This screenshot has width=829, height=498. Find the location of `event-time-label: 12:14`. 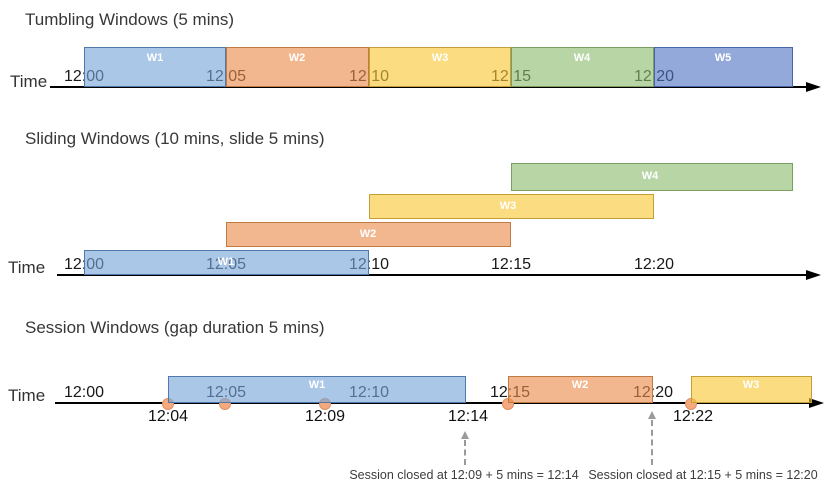

event-time-label: 12:14 is located at coordinates (468, 416).